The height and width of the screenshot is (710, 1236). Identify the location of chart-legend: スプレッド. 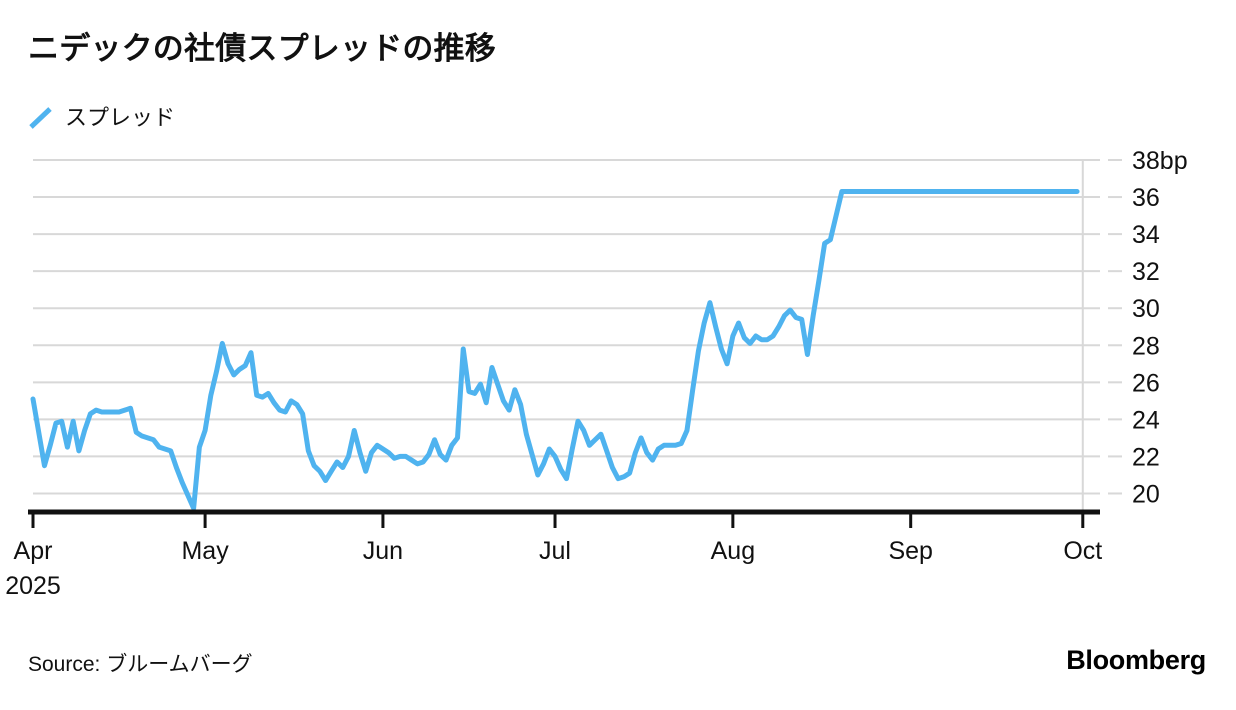
(101, 118).